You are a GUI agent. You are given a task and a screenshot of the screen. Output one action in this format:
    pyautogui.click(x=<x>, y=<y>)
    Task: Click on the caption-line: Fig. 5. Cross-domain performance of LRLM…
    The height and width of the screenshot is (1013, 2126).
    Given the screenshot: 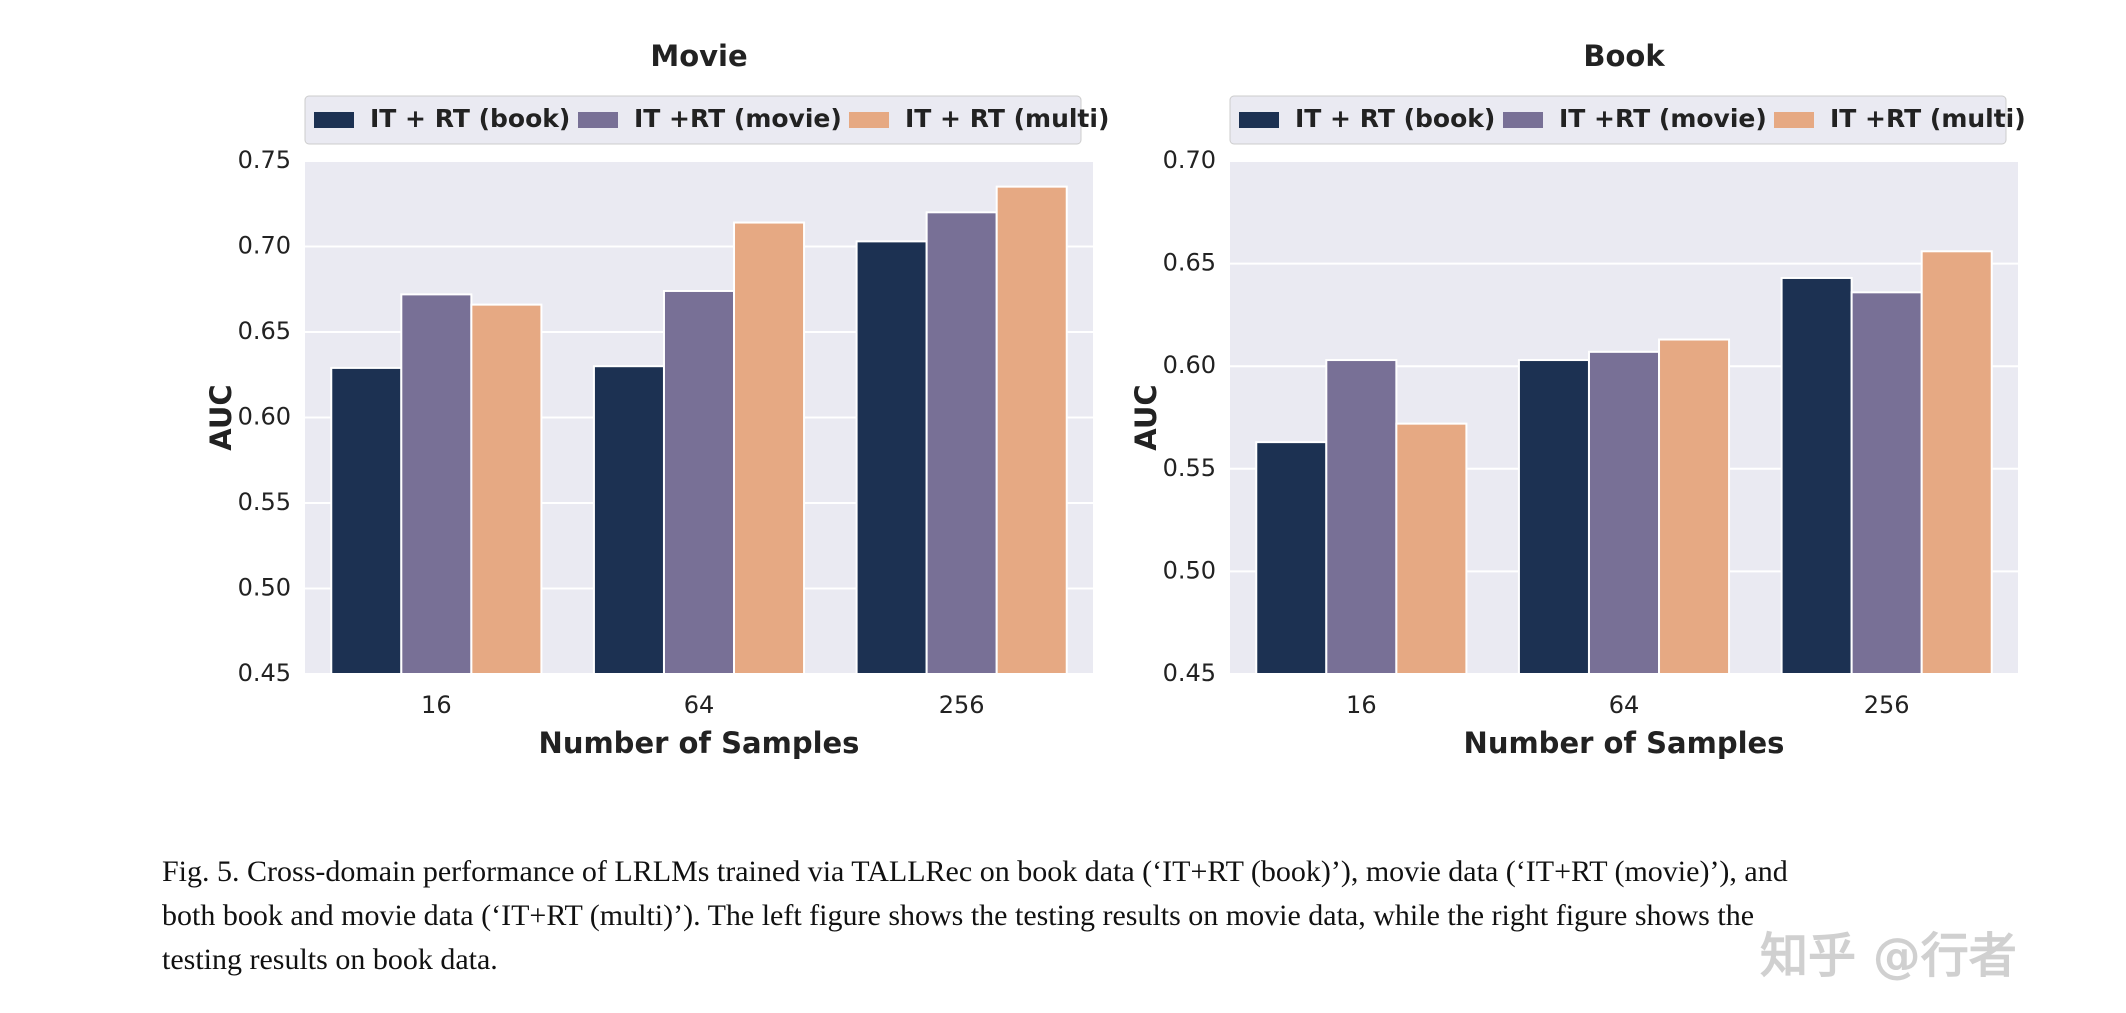 What is the action you would take?
    pyautogui.click(x=975, y=871)
    